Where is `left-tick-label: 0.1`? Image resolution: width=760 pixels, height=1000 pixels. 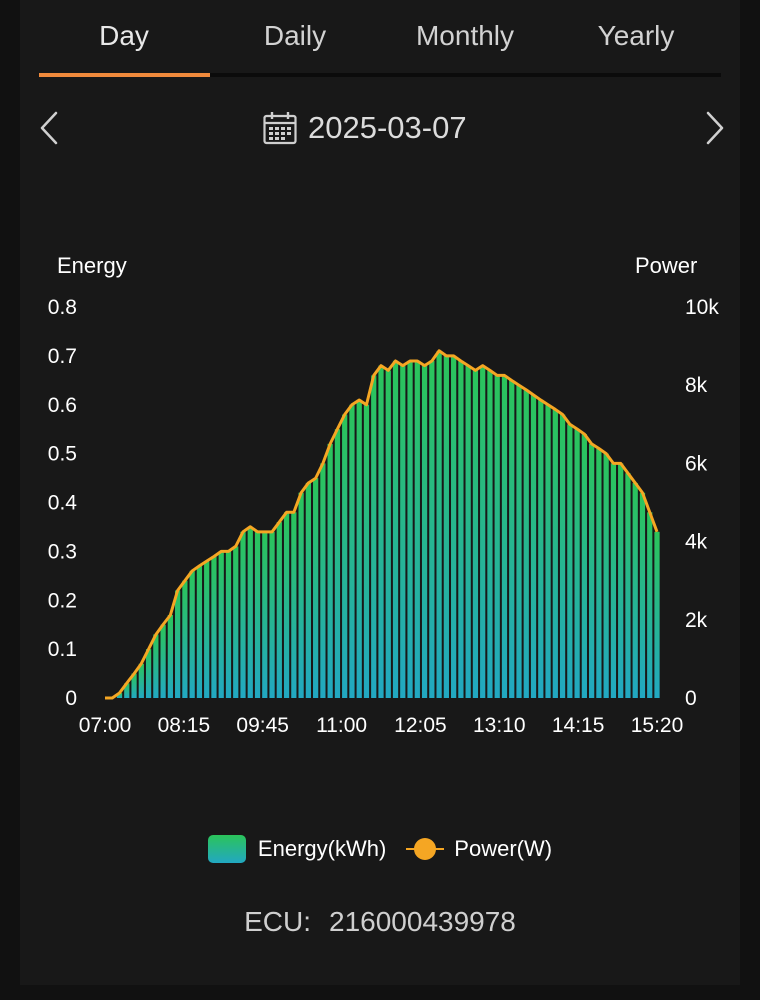
left-tick-label: 0.1 is located at coordinates (62, 649).